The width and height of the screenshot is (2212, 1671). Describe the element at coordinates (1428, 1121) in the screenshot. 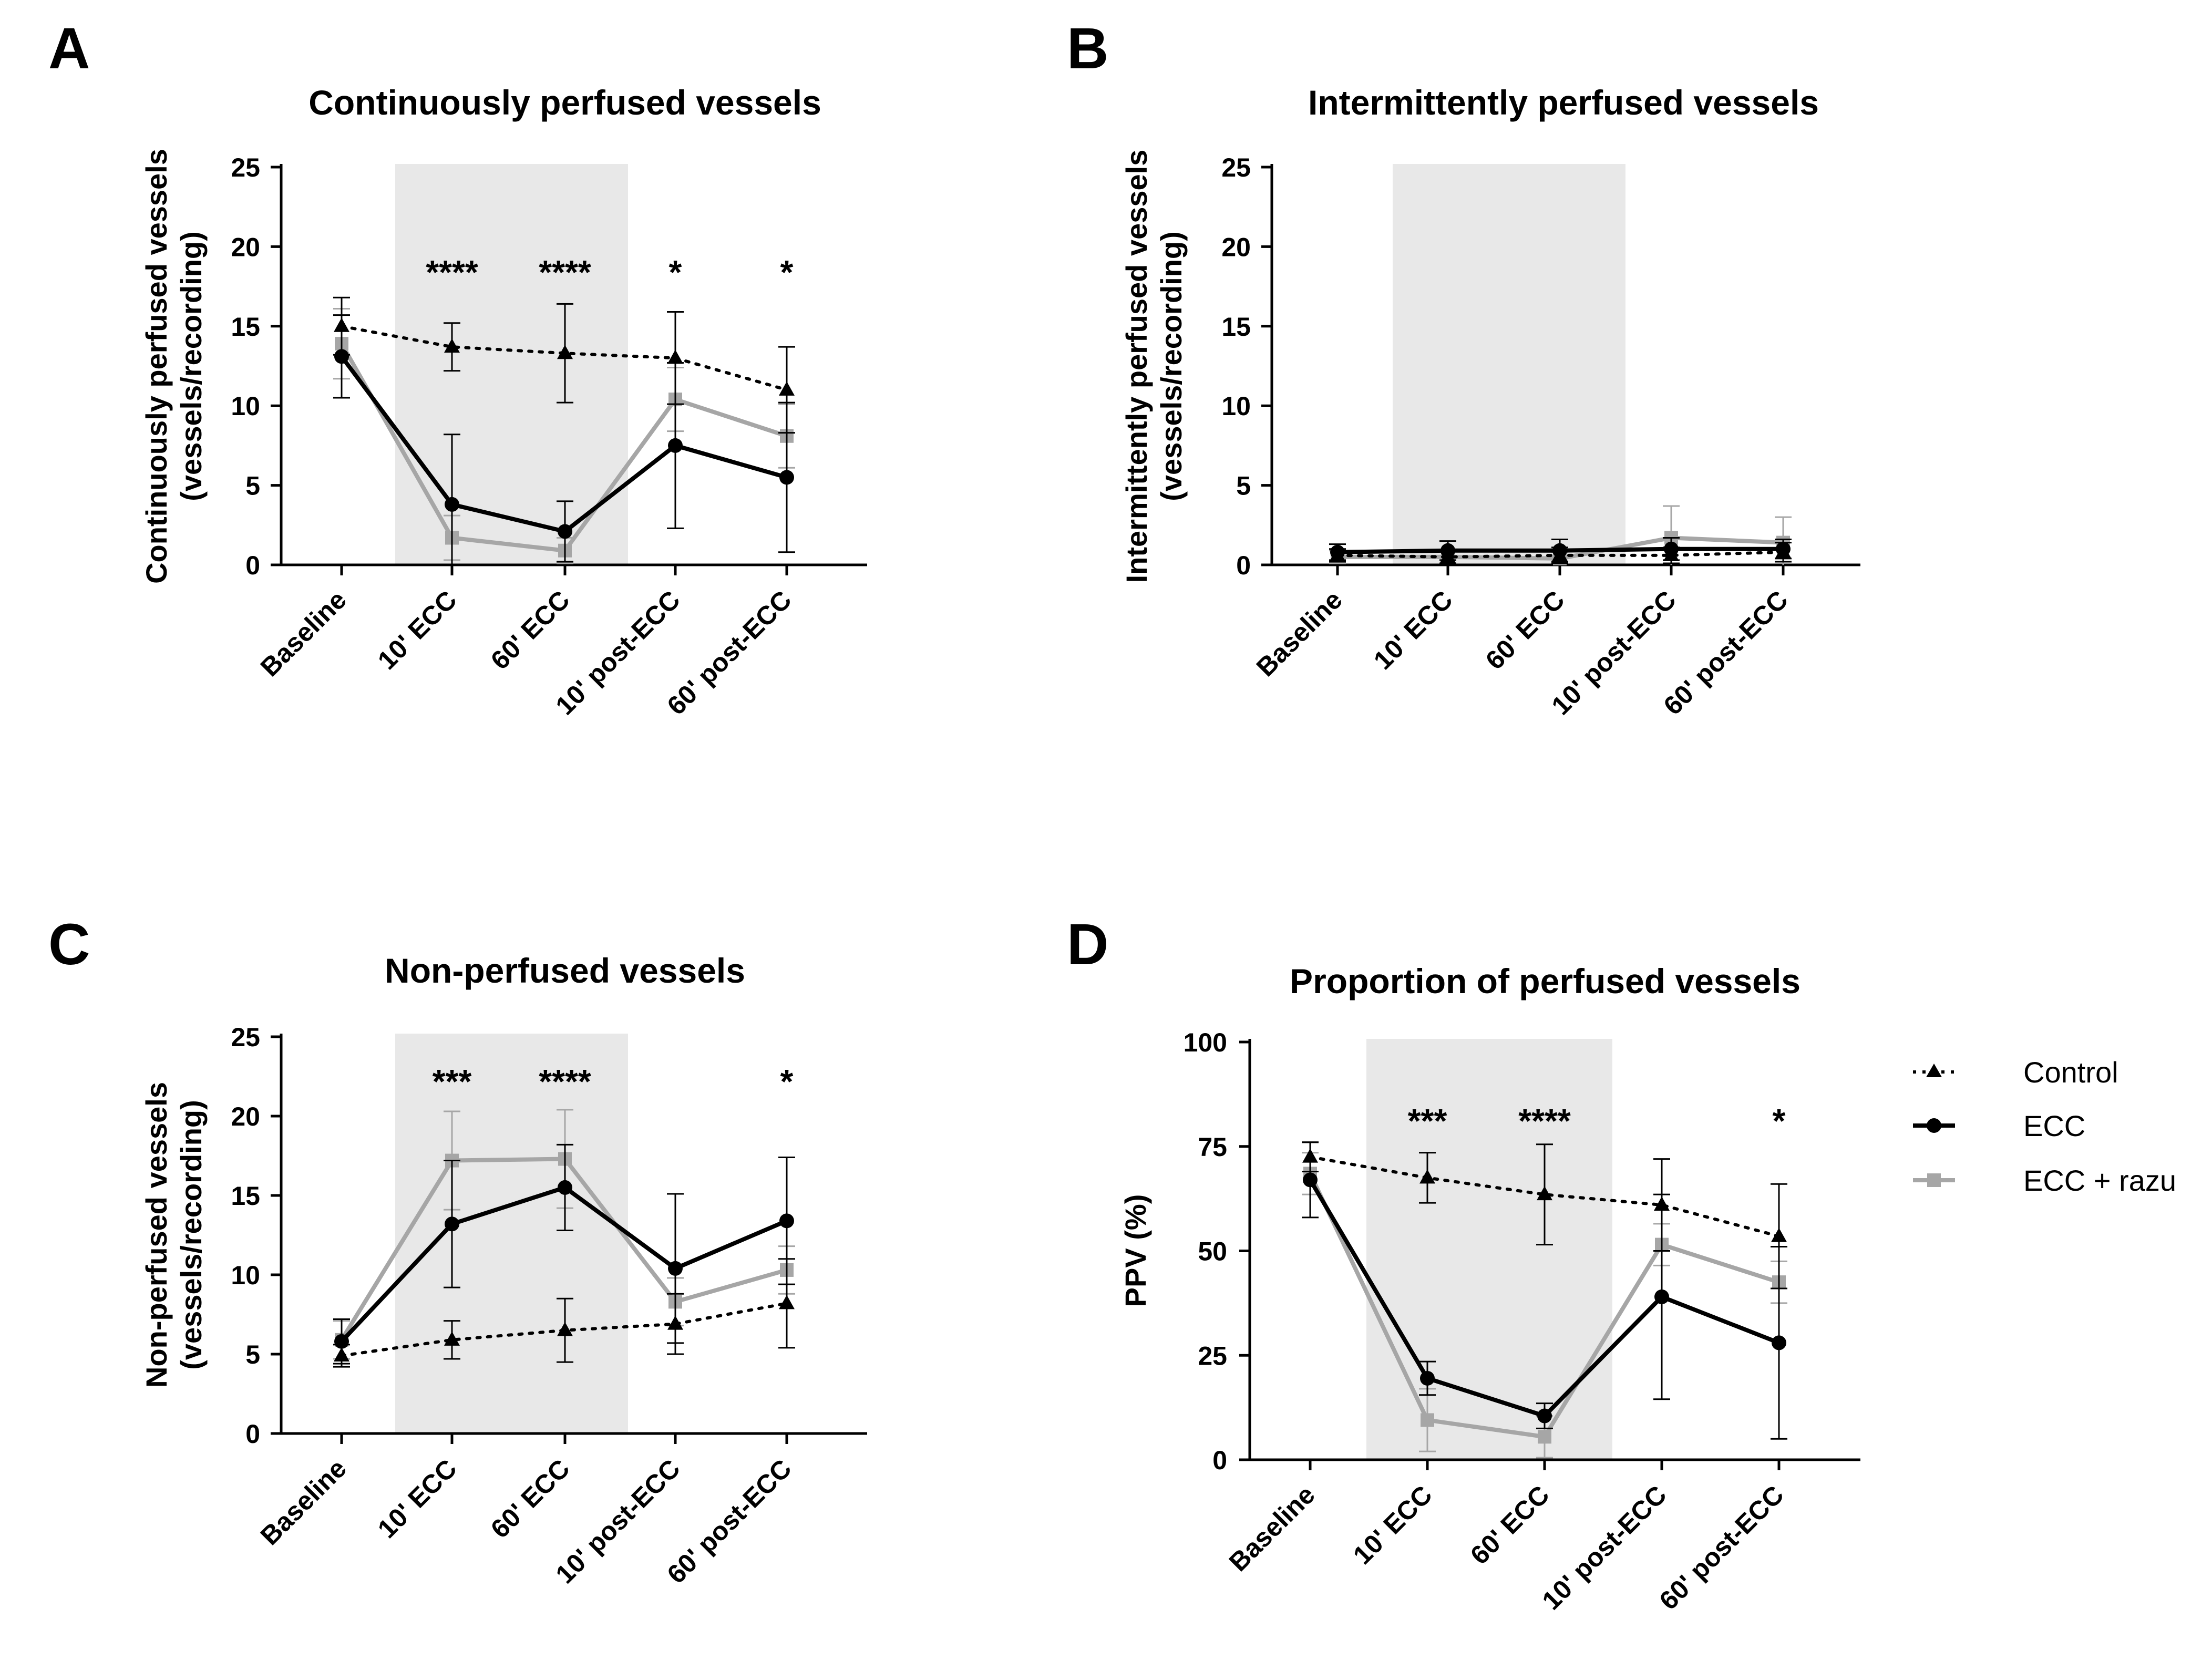

I see `panel-d-significance-marker: ***` at that location.